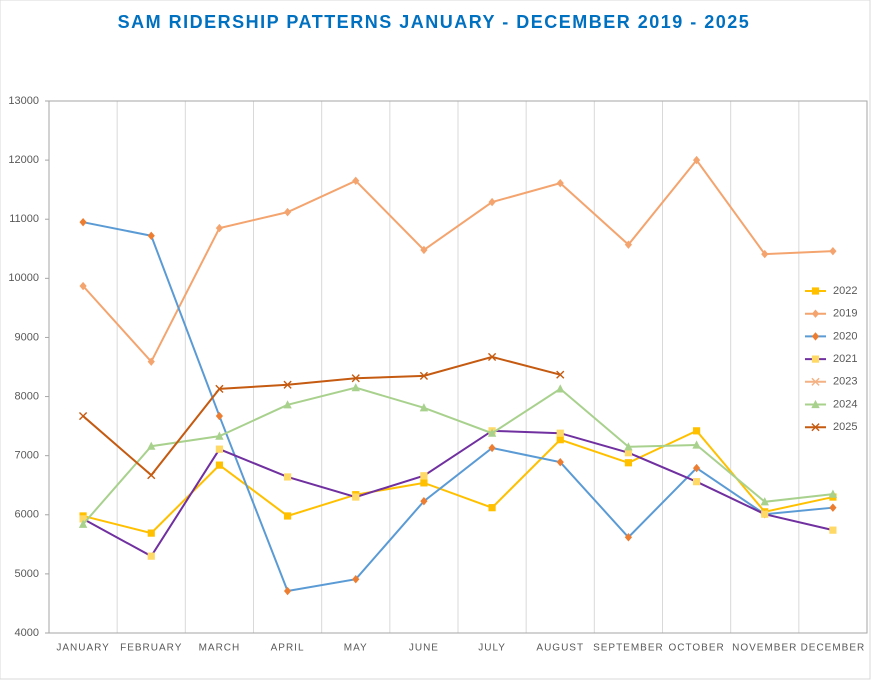  What do you see at coordinates (151, 648) in the screenshot?
I see `x-tick-label: FEBRUARY` at bounding box center [151, 648].